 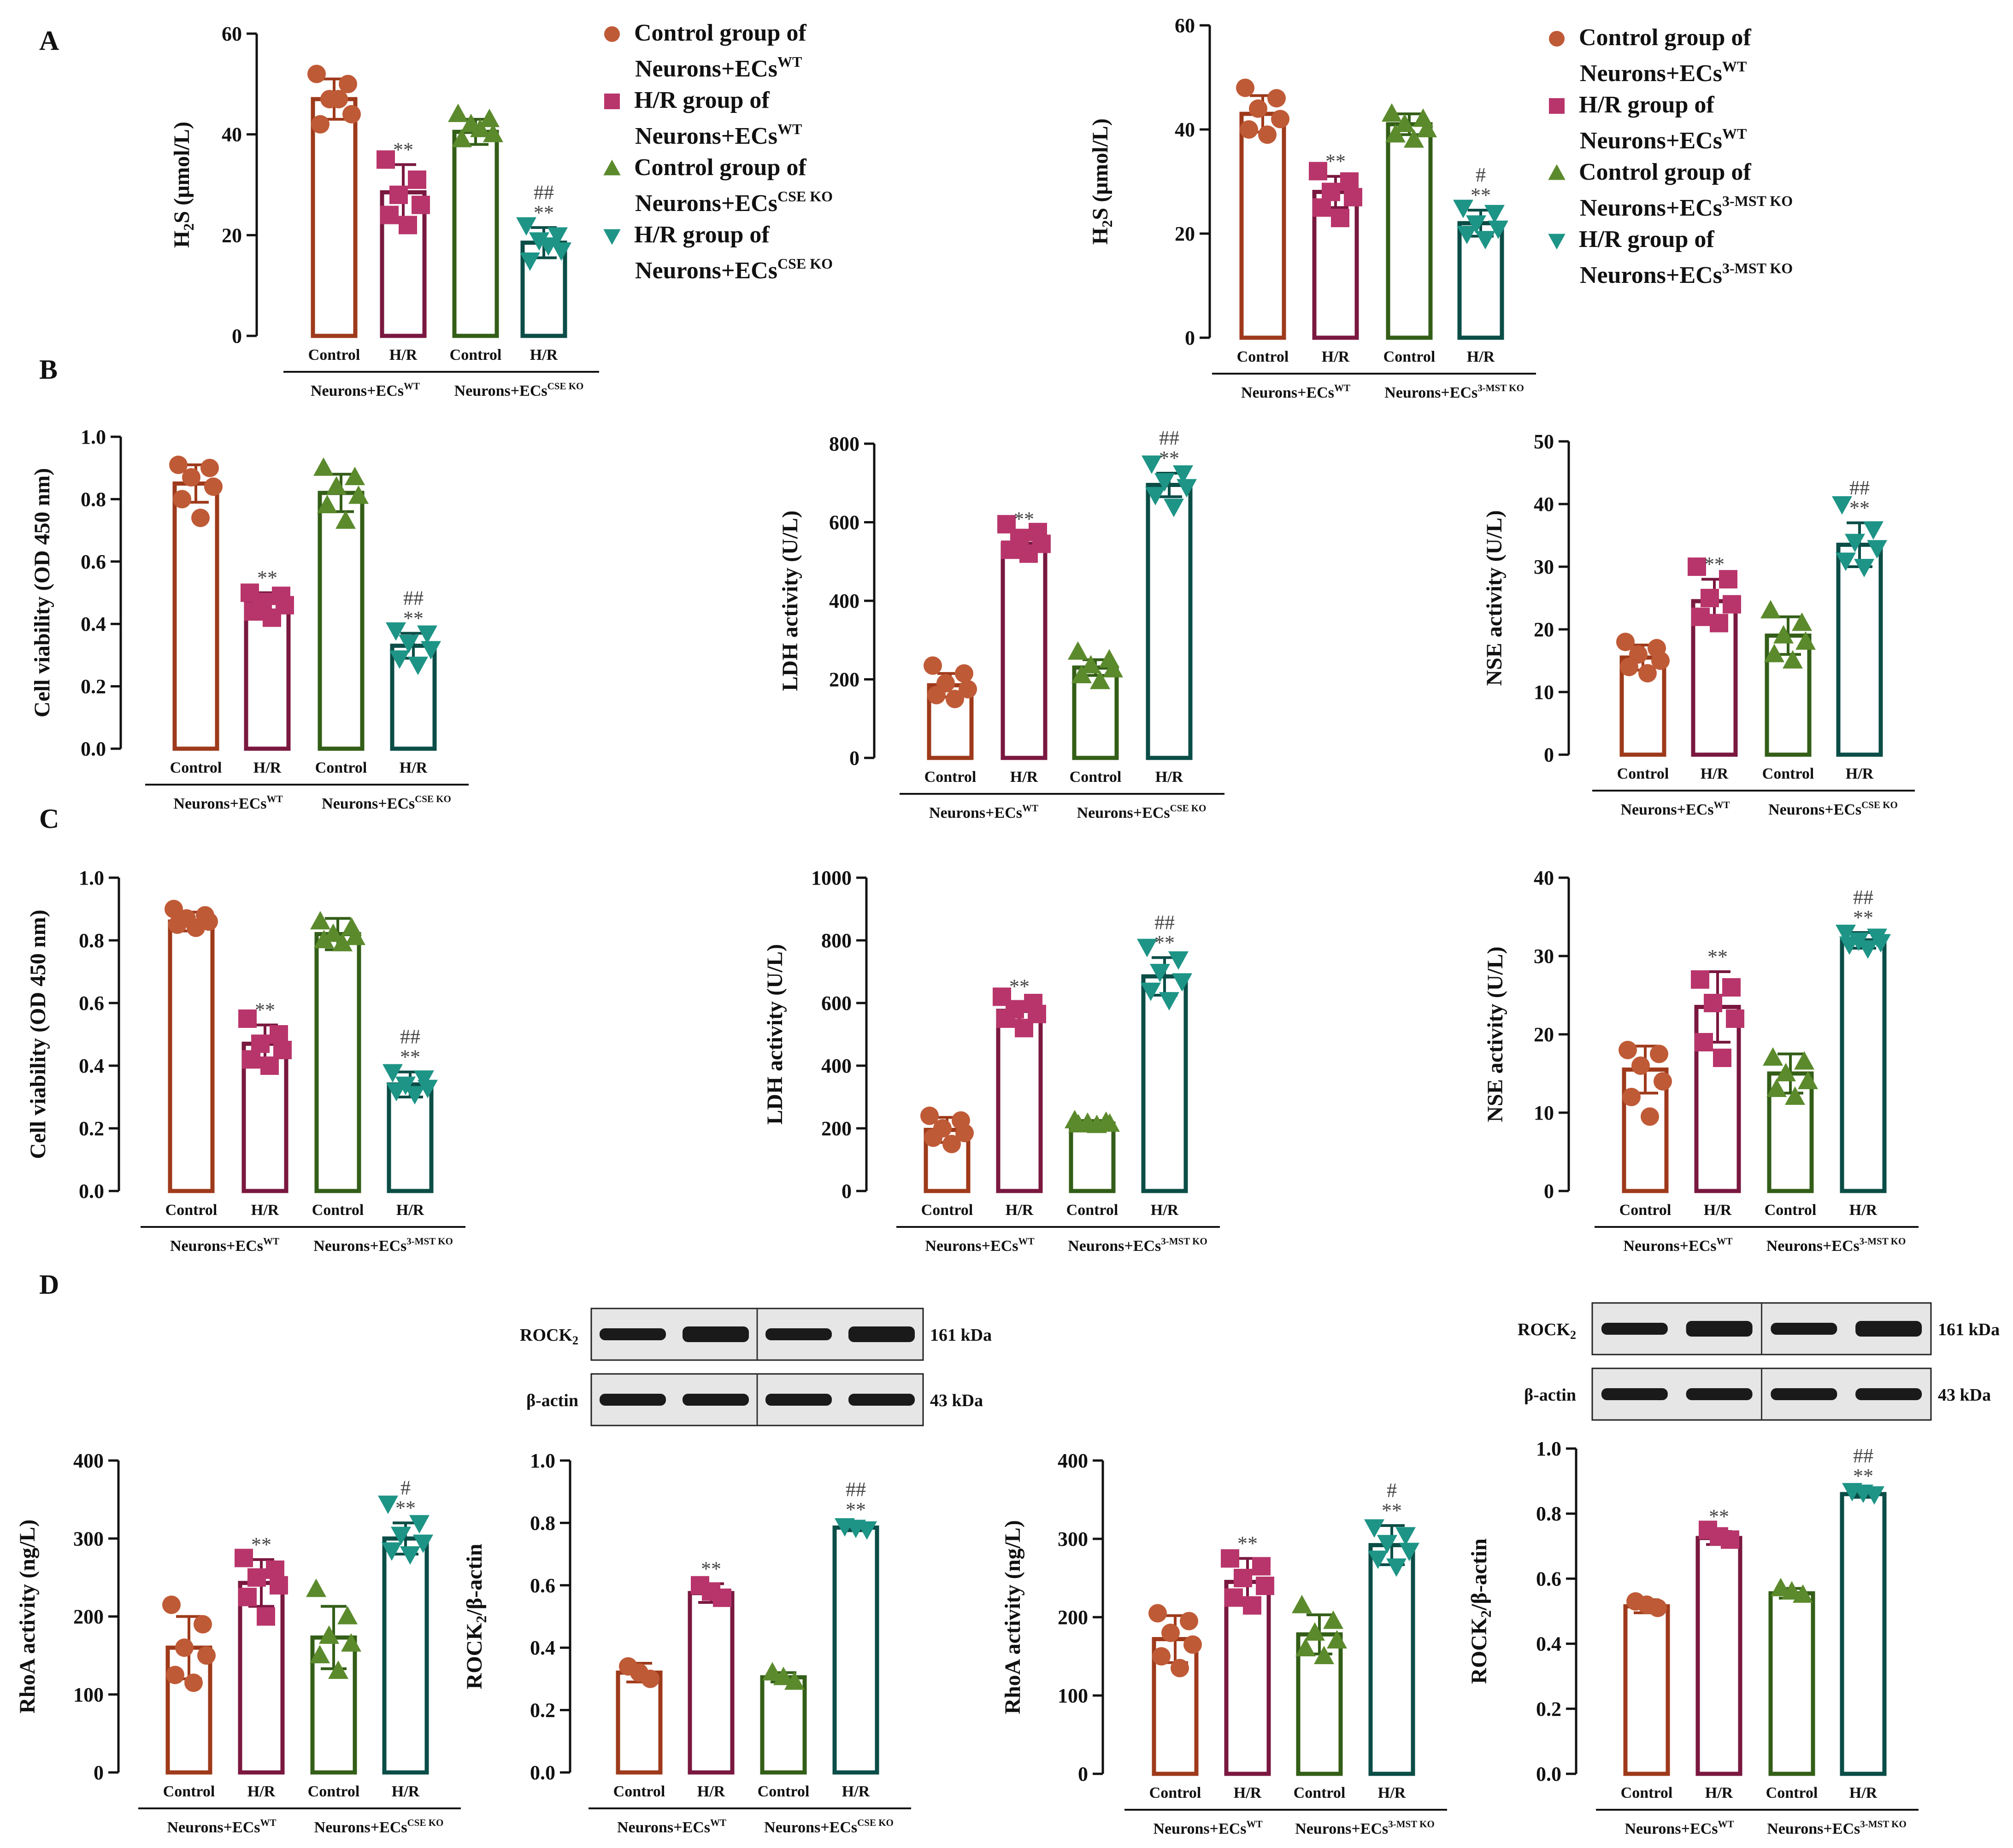 What do you see at coordinates (1544, 692) in the screenshot?
I see `y-tick-label: 10` at bounding box center [1544, 692].